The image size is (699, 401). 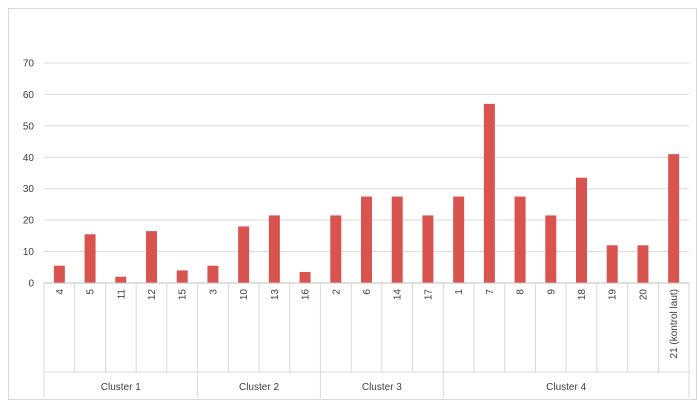 I want to click on x-tick-label: 10, so click(x=244, y=295).